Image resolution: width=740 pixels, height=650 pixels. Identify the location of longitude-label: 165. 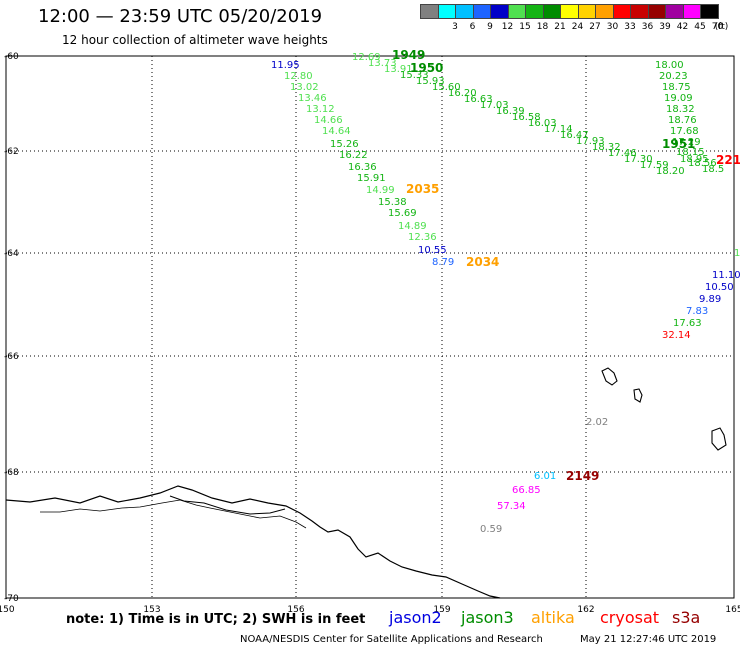
(732, 610).